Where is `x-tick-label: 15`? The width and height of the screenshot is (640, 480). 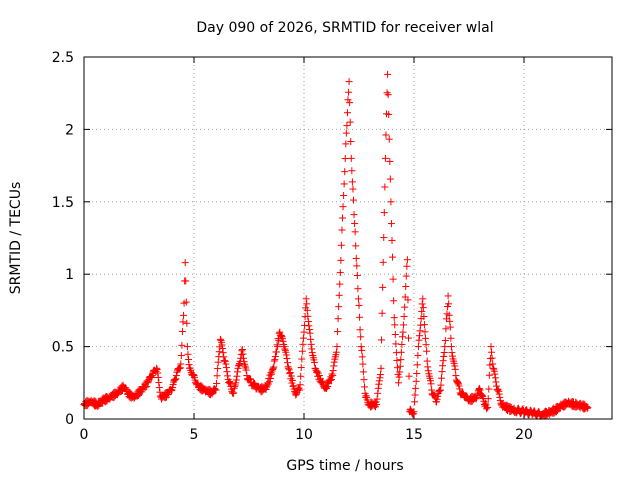 x-tick-label: 15 is located at coordinates (414, 435).